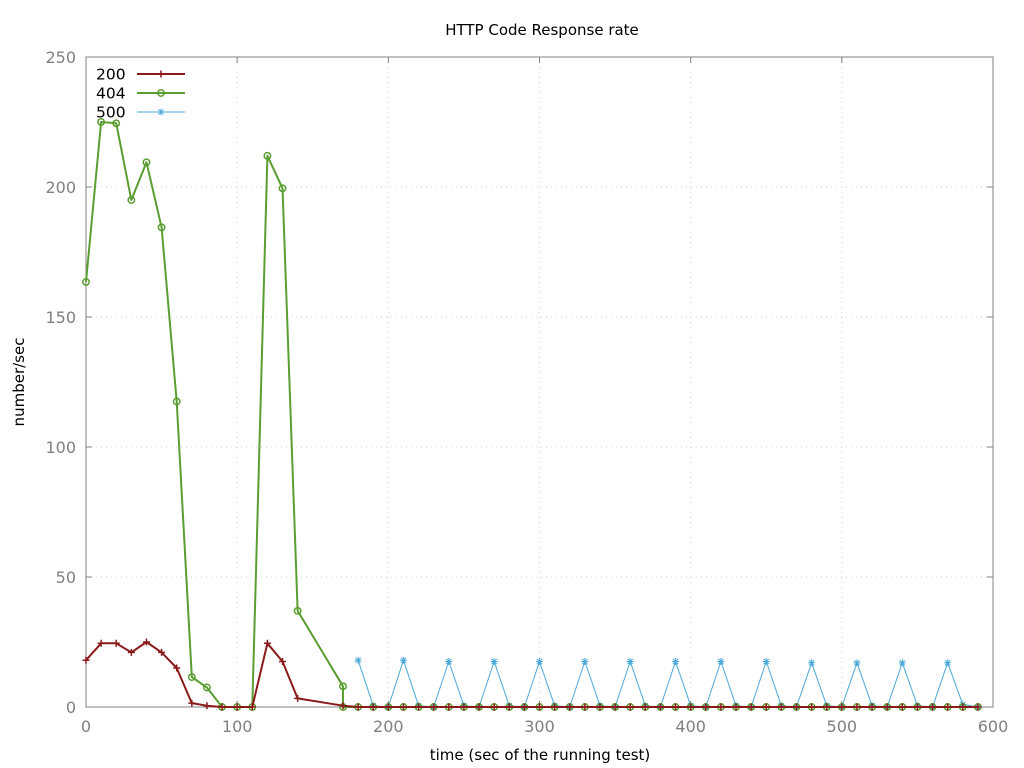 The height and width of the screenshot is (768, 1024). What do you see at coordinates (542, 30) in the screenshot?
I see `chart-title: HTTP Code Response rate` at bounding box center [542, 30].